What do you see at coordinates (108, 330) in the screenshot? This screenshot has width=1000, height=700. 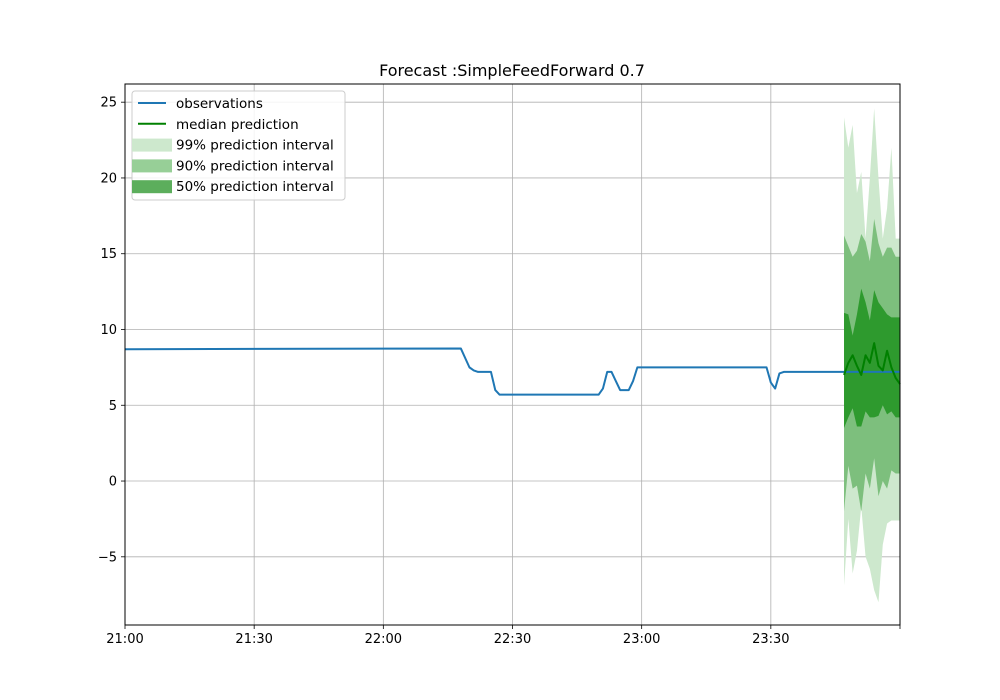 I see `y-tick-label: 10` at bounding box center [108, 330].